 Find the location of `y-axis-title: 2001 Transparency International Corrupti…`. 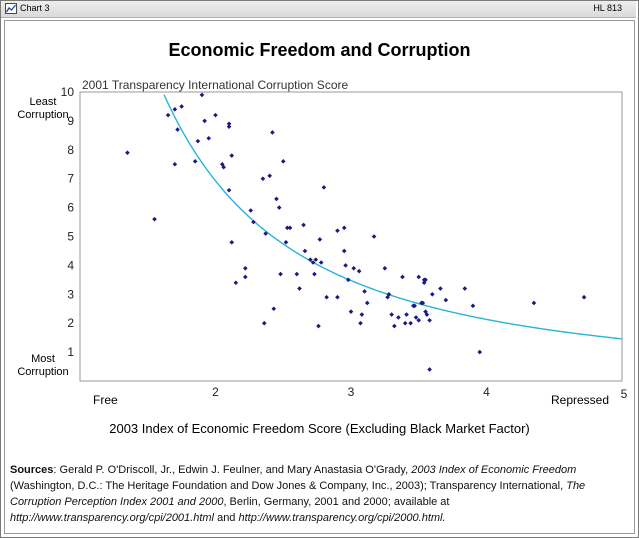

y-axis-title: 2001 Transparency International Corrupti… is located at coordinates (215, 85).